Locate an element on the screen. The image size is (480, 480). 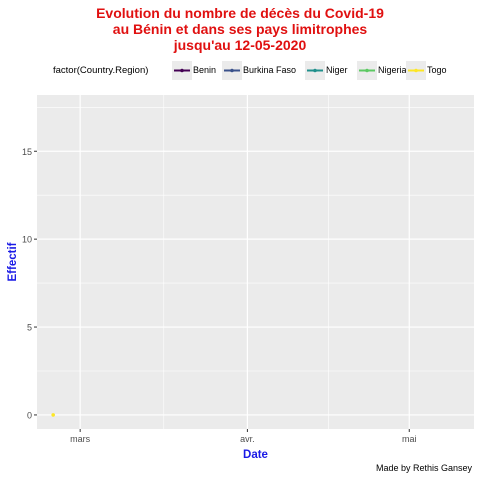
y-tick-label: 5 is located at coordinates (29, 328).